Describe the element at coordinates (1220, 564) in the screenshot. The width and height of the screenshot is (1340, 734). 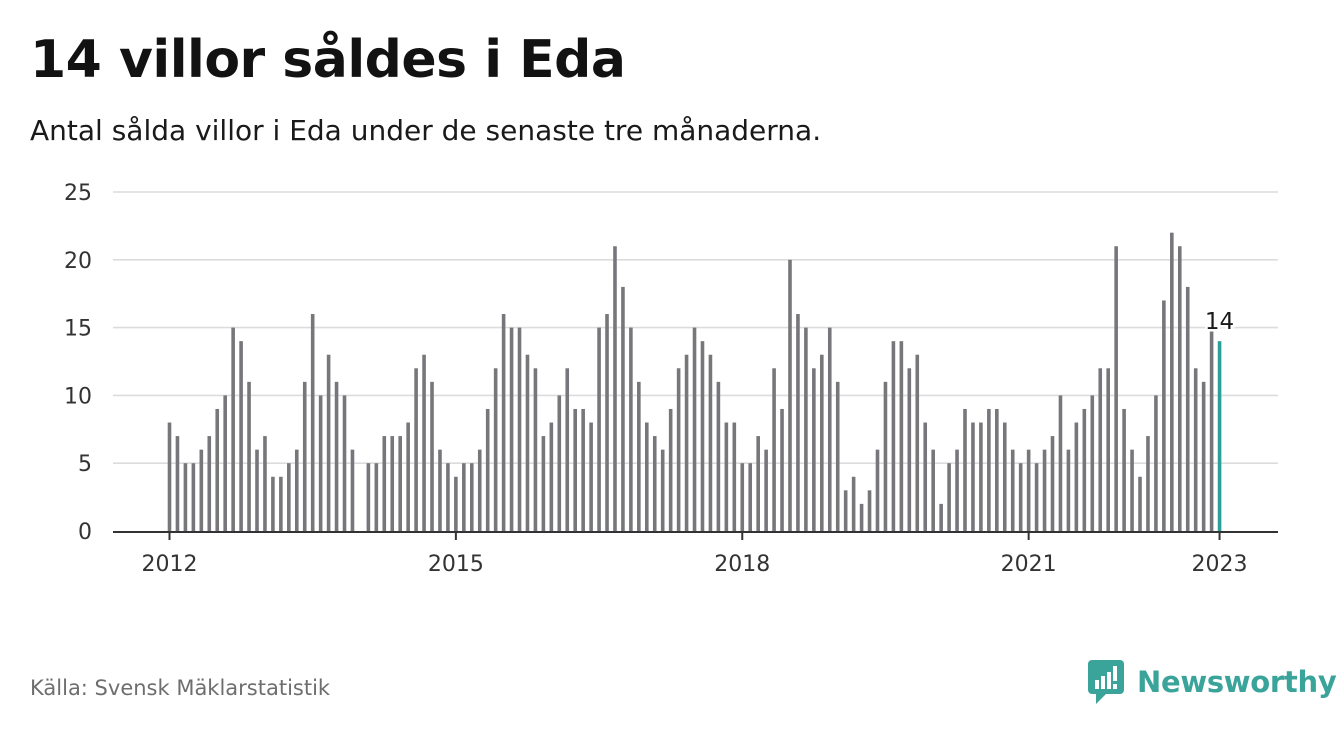
I see `x-tick-label: 2023` at that location.